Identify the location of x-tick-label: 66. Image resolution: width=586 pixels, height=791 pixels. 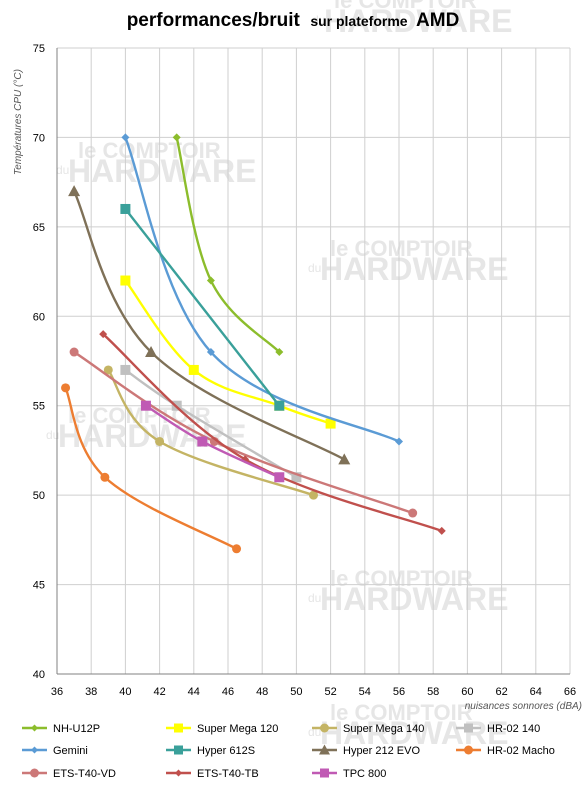
(570, 692).